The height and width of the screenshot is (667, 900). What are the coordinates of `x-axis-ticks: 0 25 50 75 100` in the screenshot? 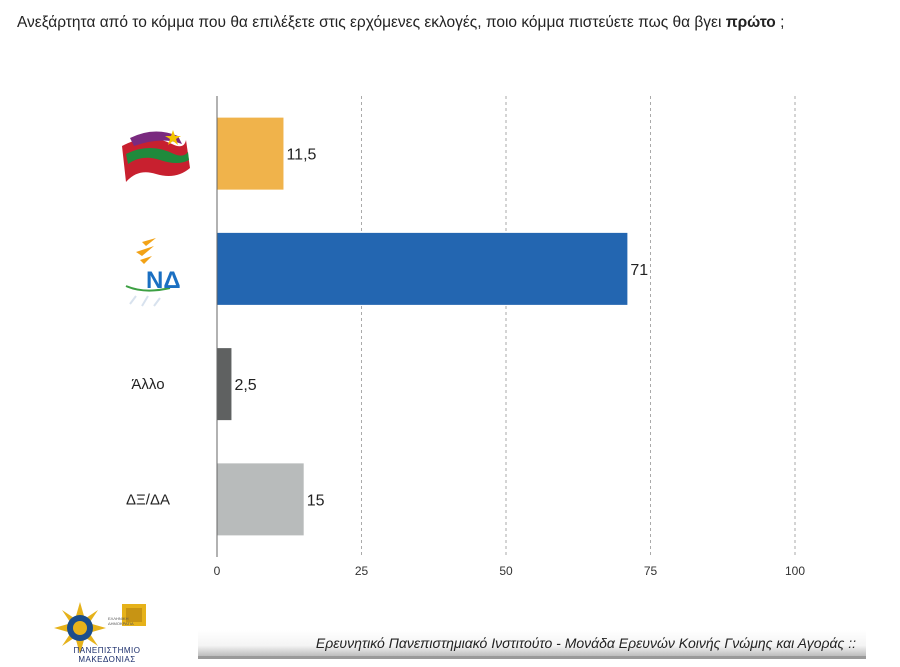 It's located at (510, 571).